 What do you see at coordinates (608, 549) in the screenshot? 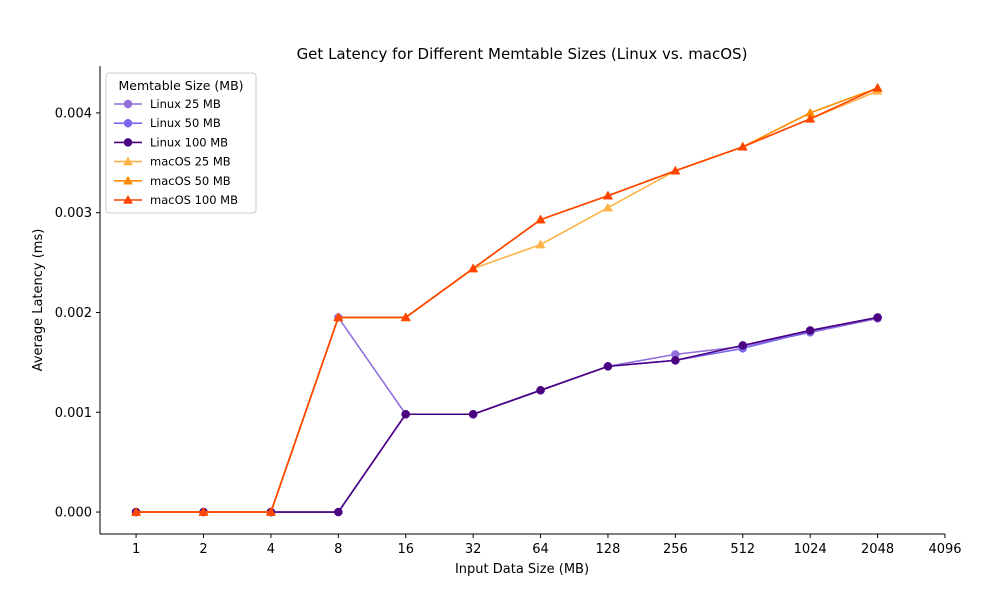
I see `x-tick-label: 128` at bounding box center [608, 549].